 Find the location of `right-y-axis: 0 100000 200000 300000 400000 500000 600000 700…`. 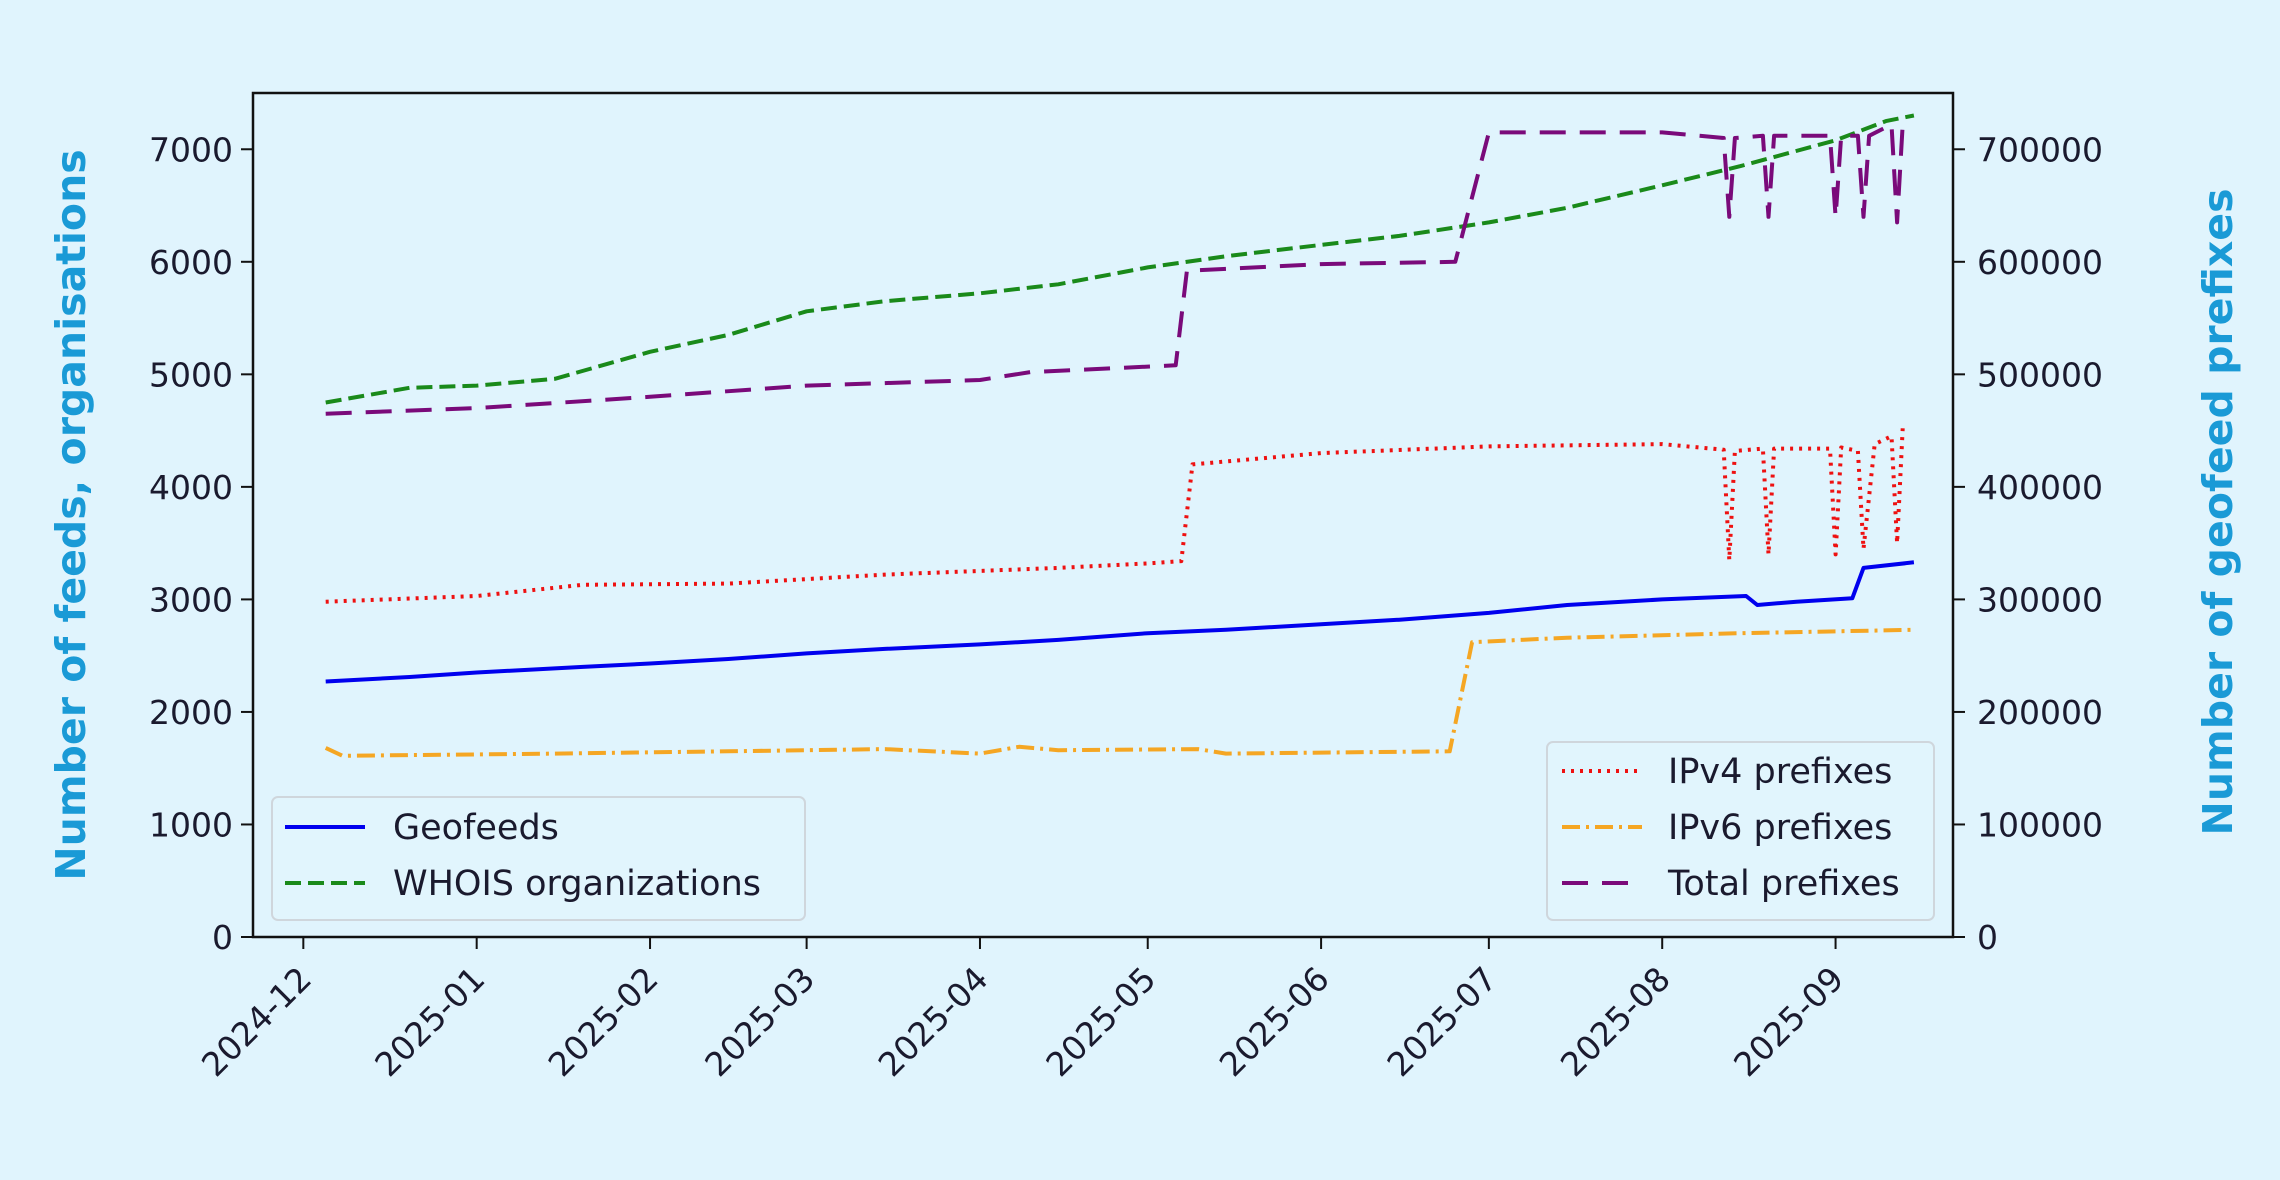

right-y-axis: 0 100000 200000 300000 400000 500000 600000 700… is located at coordinates (2028, 543).